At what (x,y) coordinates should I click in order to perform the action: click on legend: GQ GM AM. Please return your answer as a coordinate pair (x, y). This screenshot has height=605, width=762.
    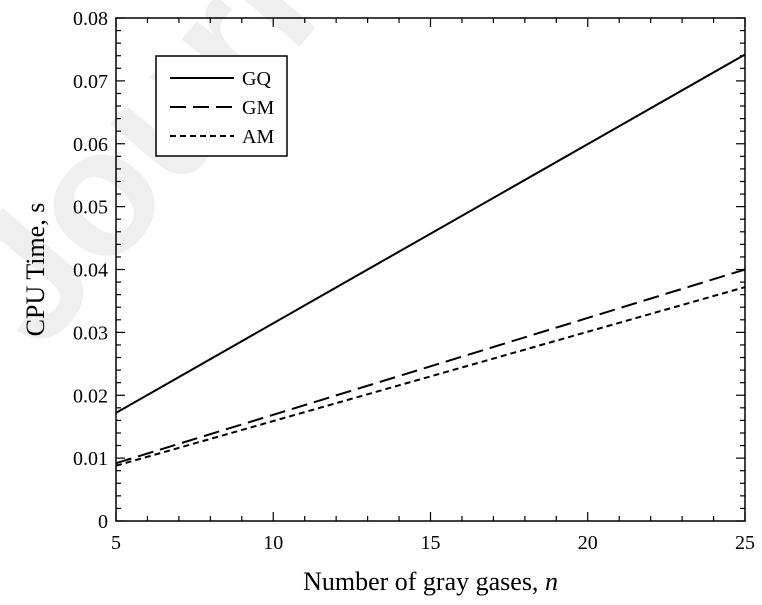
    Looking at the image, I should click on (221, 106).